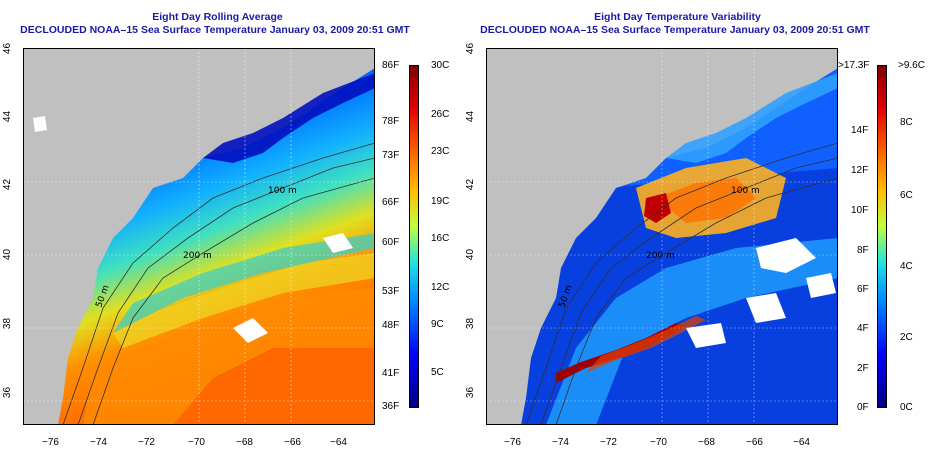  I want to click on left-xtick-66: −66, so click(292, 442).